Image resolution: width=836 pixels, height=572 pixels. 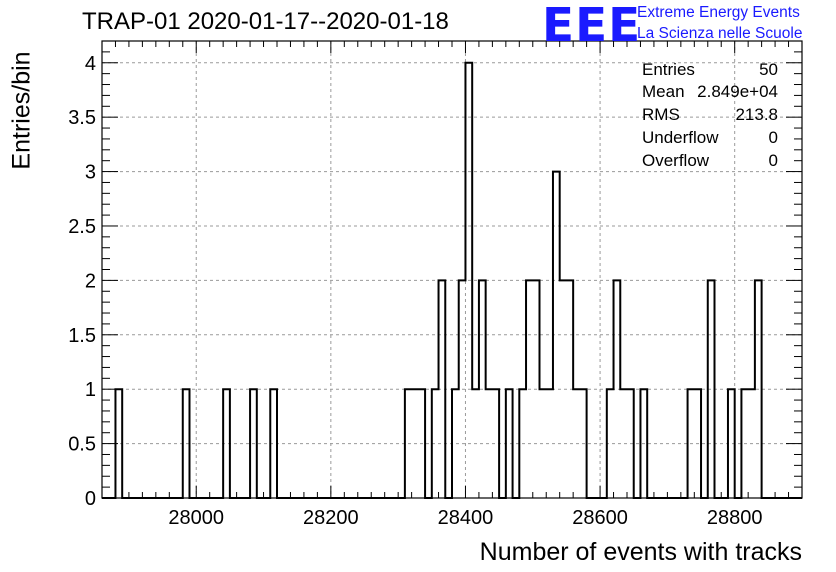 What do you see at coordinates (82, 227) in the screenshot?
I see `y-tick-label: 2.5` at bounding box center [82, 227].